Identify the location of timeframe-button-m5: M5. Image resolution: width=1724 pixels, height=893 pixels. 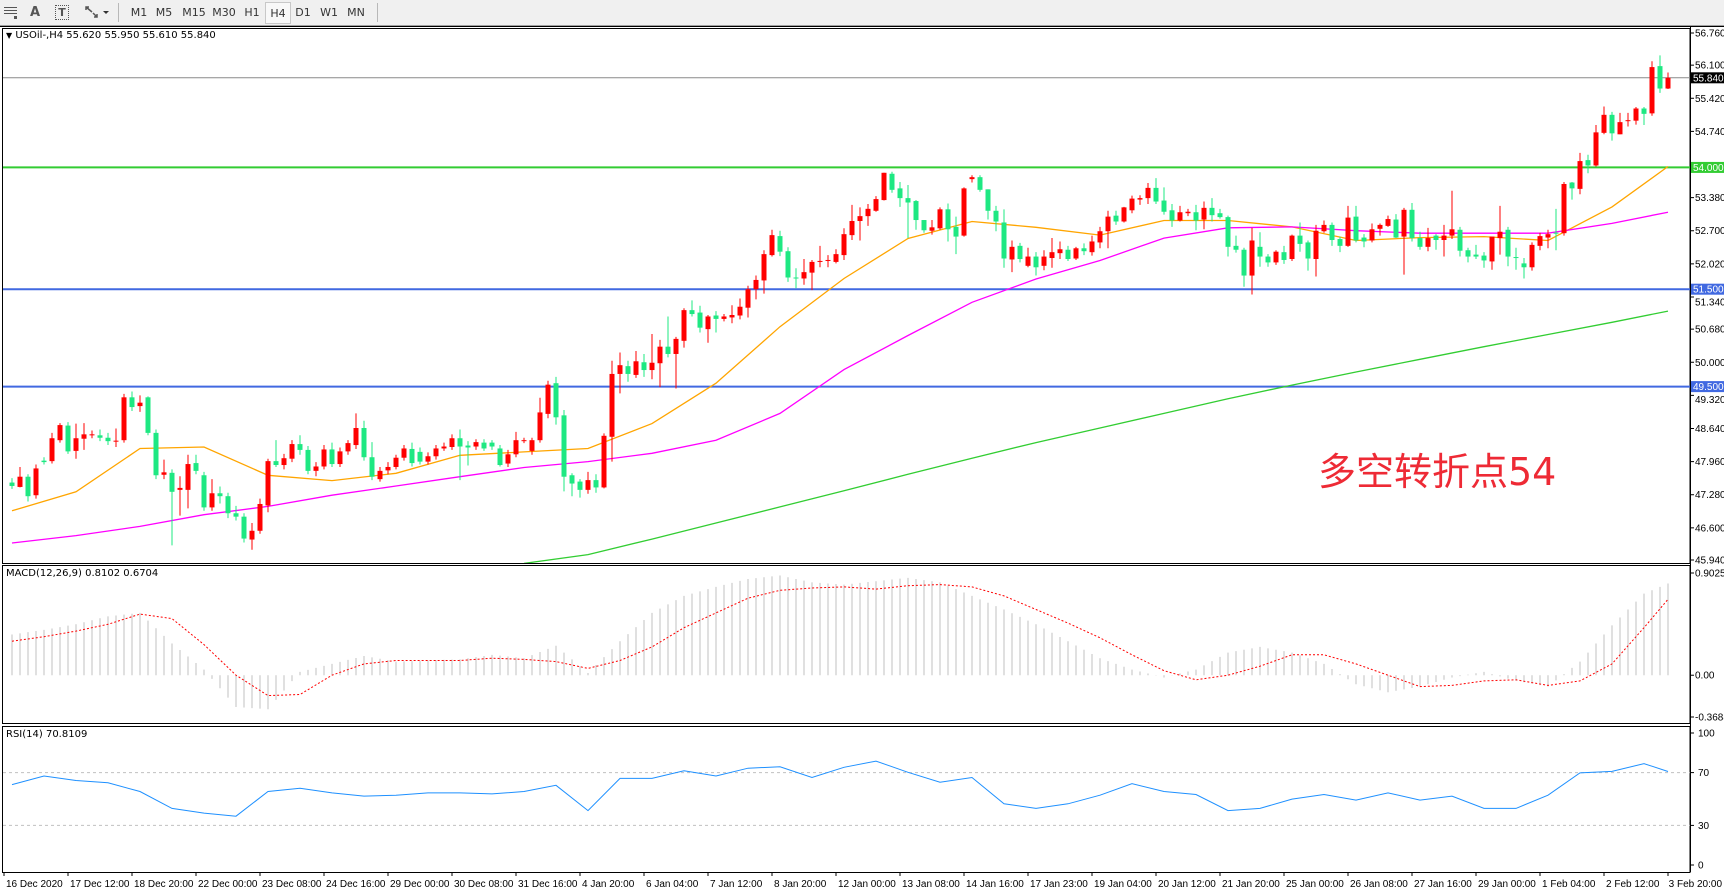
(164, 12).